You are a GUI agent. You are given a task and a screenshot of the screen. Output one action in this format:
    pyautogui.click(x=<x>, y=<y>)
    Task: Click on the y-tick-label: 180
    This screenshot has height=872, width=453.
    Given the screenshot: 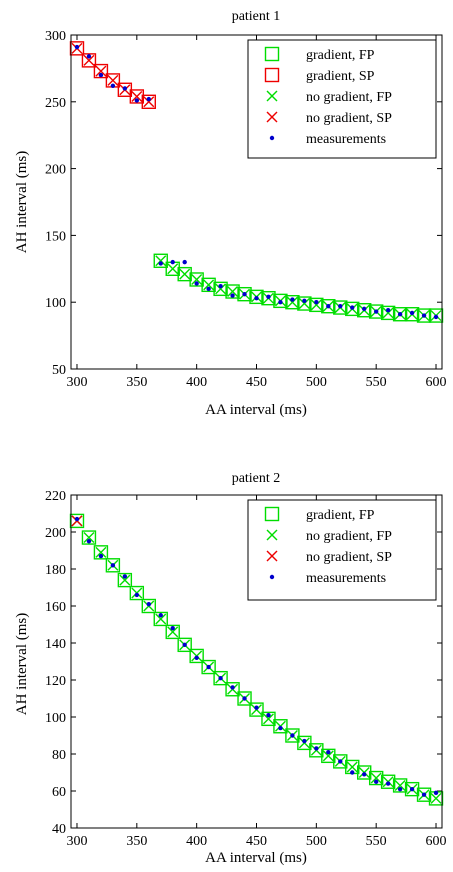 What is the action you would take?
    pyautogui.click(x=55, y=570)
    